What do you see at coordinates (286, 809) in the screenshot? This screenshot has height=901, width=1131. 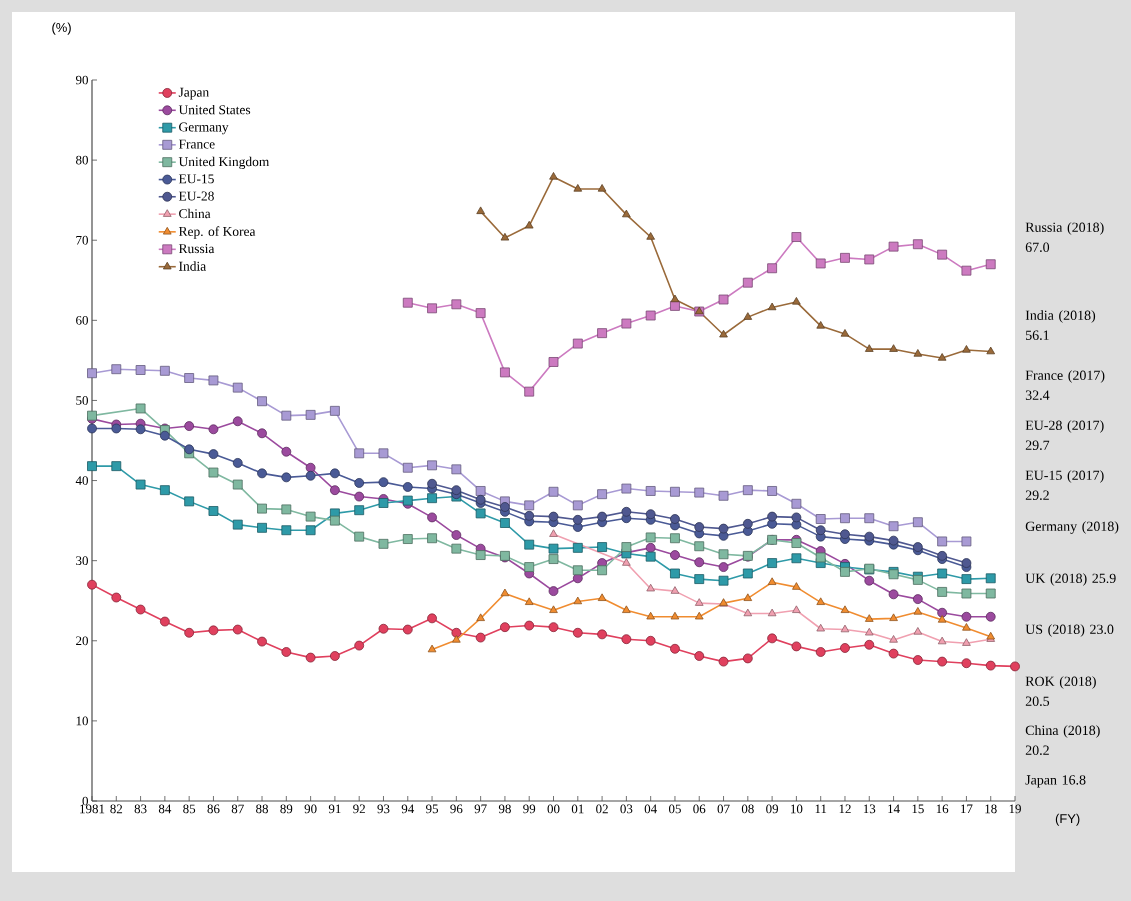 I see `x-tick-label: 89` at bounding box center [286, 809].